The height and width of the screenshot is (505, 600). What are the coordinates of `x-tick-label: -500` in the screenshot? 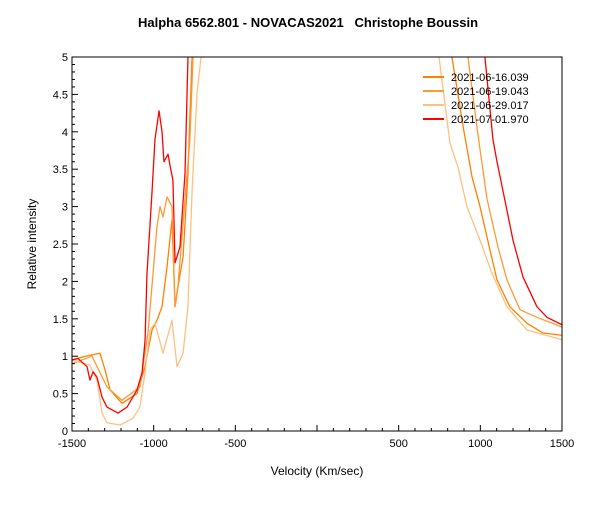 It's located at (235, 444).